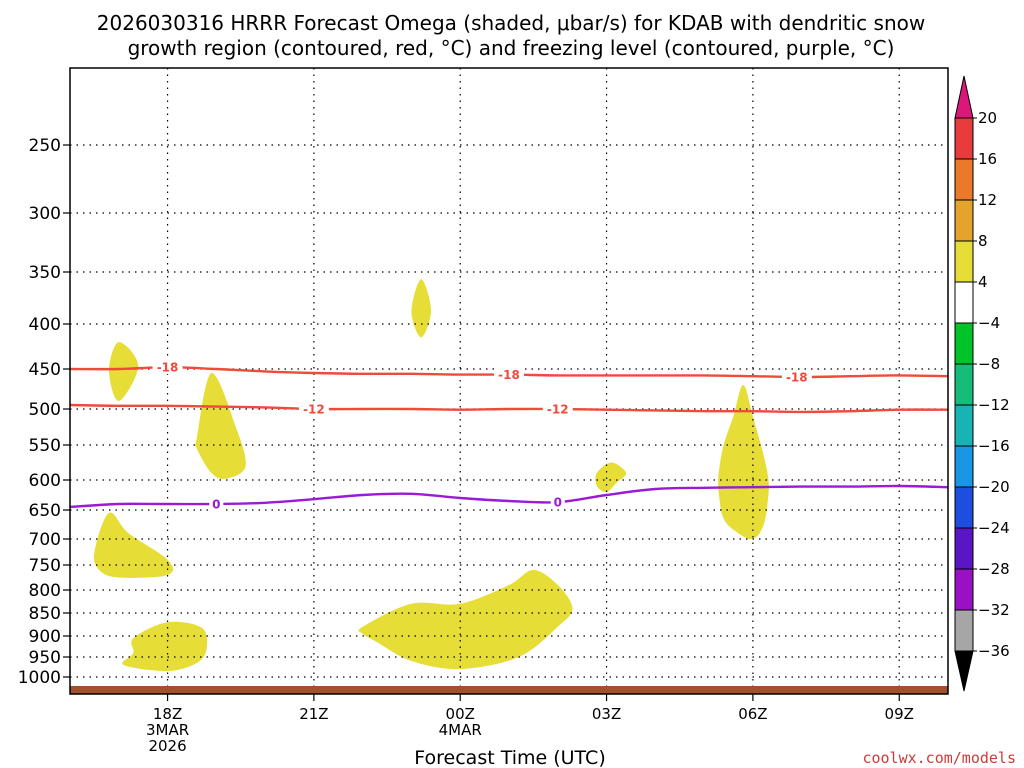 Image resolution: width=1024 pixels, height=768 pixels. What do you see at coordinates (989, 364) in the screenshot?
I see `colorbar-tick-label: −8` at bounding box center [989, 364].